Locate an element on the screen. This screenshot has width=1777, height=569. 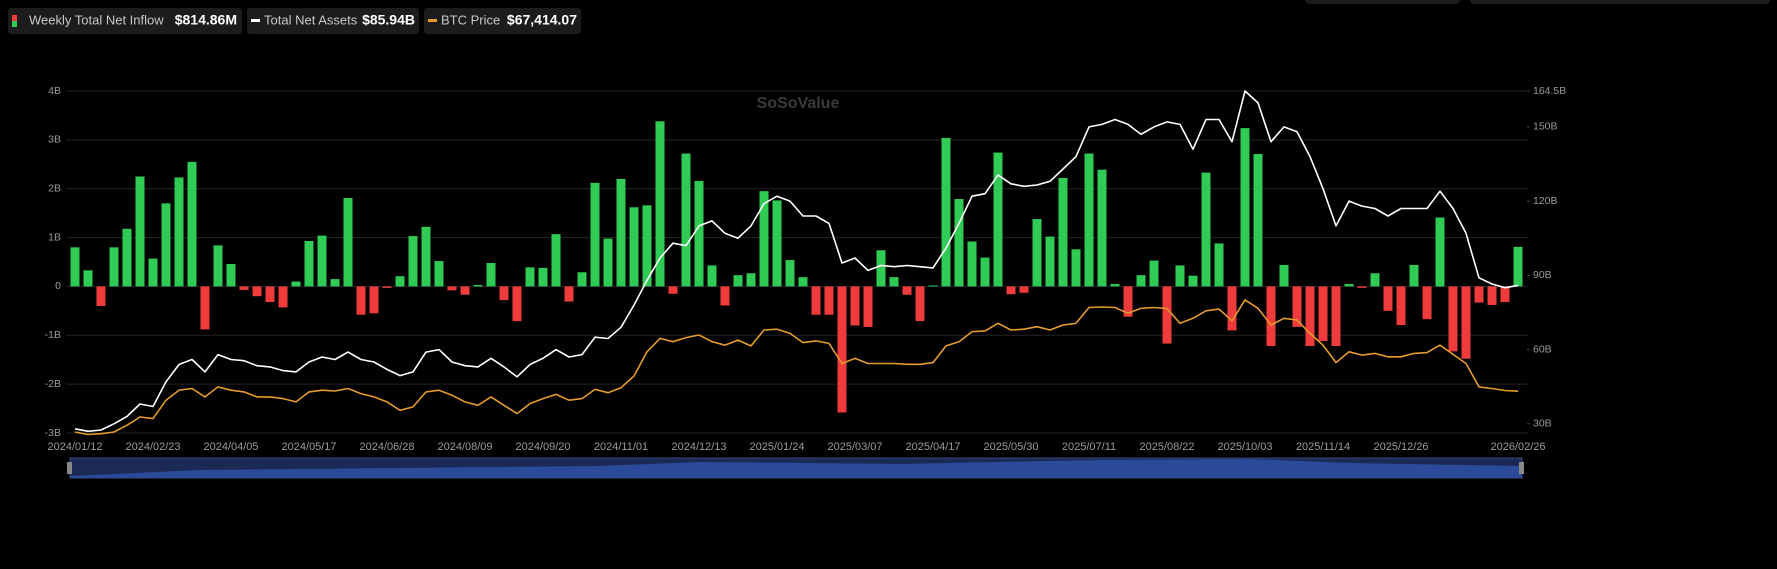
legend-value: $67,414.07 is located at coordinates (542, 20).